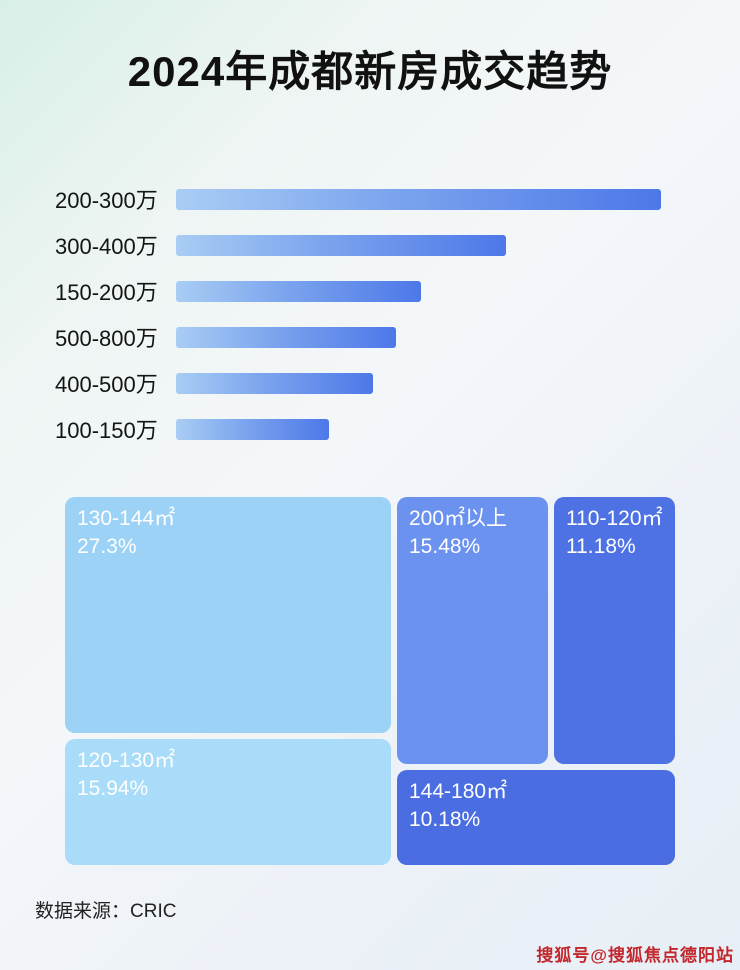 The width and height of the screenshot is (740, 970). Describe the element at coordinates (445, 547) in the screenshot. I see `treemap-block-pct: 15.48%` at that location.